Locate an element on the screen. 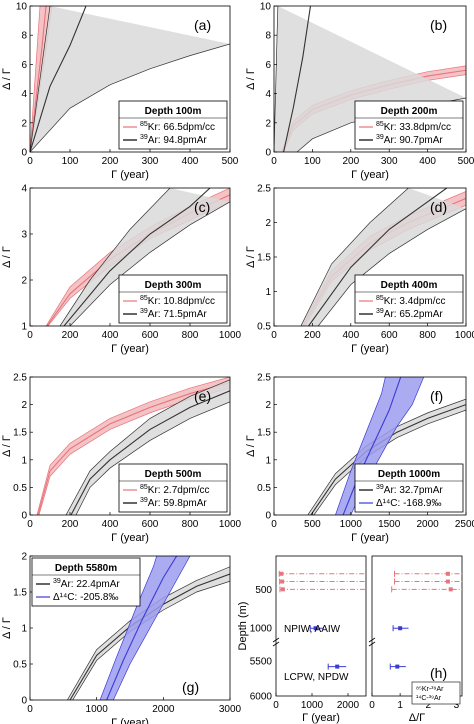 Image resolution: width=474 pixels, height=724 pixels. legend-title: Depth 1000m is located at coordinates (409, 474).